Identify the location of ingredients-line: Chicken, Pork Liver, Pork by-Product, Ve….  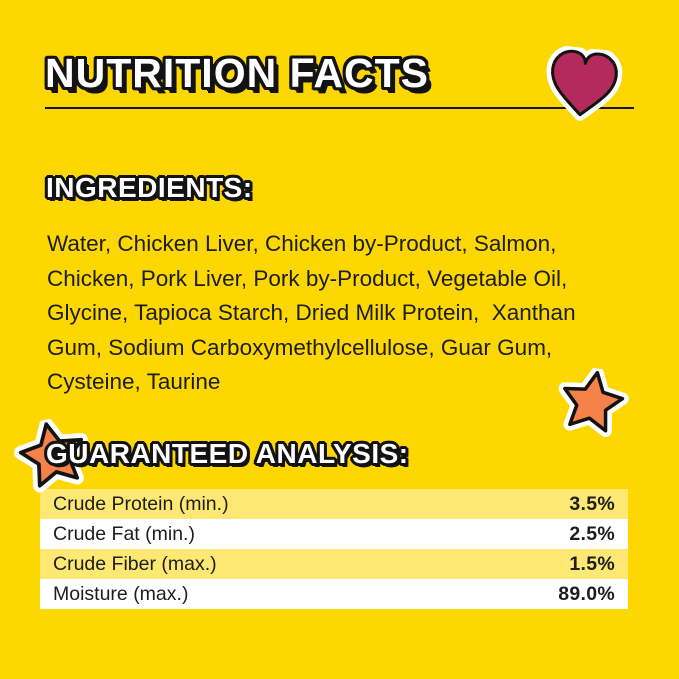
(307, 278).